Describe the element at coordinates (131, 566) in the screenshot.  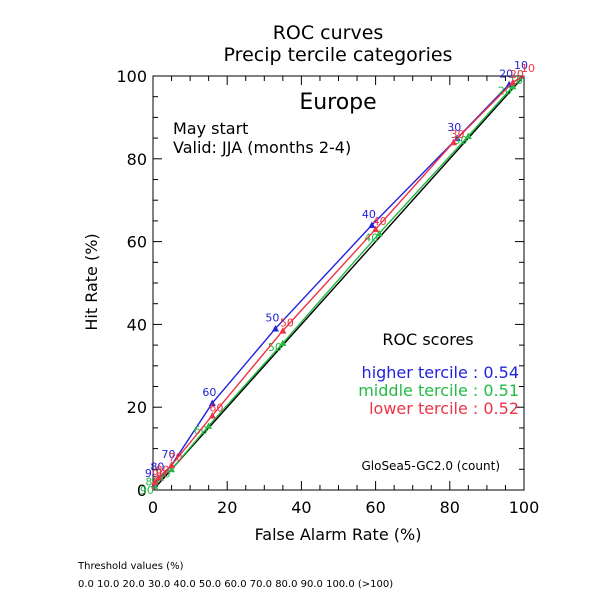
I see `threshold-title: Threshold values (%)` at that location.